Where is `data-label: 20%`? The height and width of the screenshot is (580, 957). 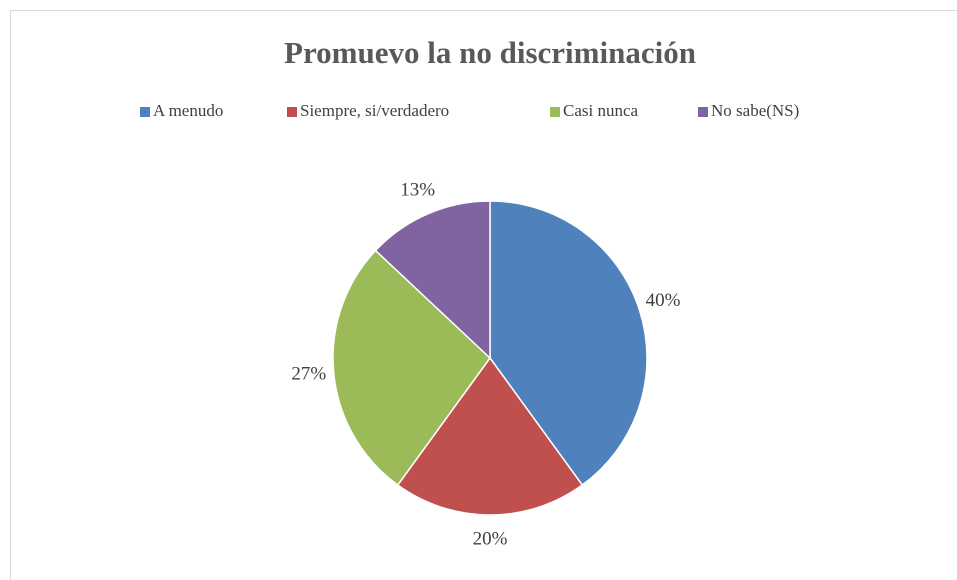
data-label: 20% is located at coordinates (490, 538).